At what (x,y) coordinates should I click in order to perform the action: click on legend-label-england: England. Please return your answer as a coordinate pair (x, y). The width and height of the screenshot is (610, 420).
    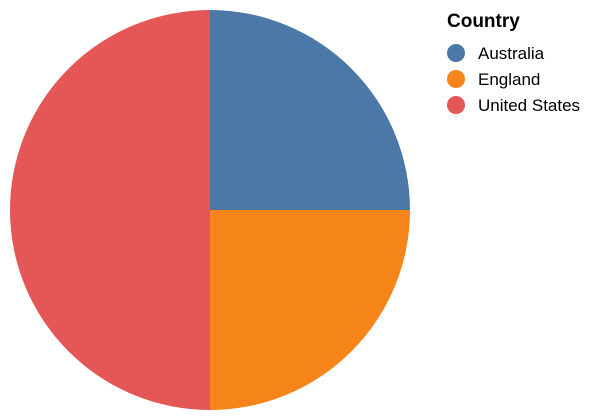
    Looking at the image, I should click on (509, 79).